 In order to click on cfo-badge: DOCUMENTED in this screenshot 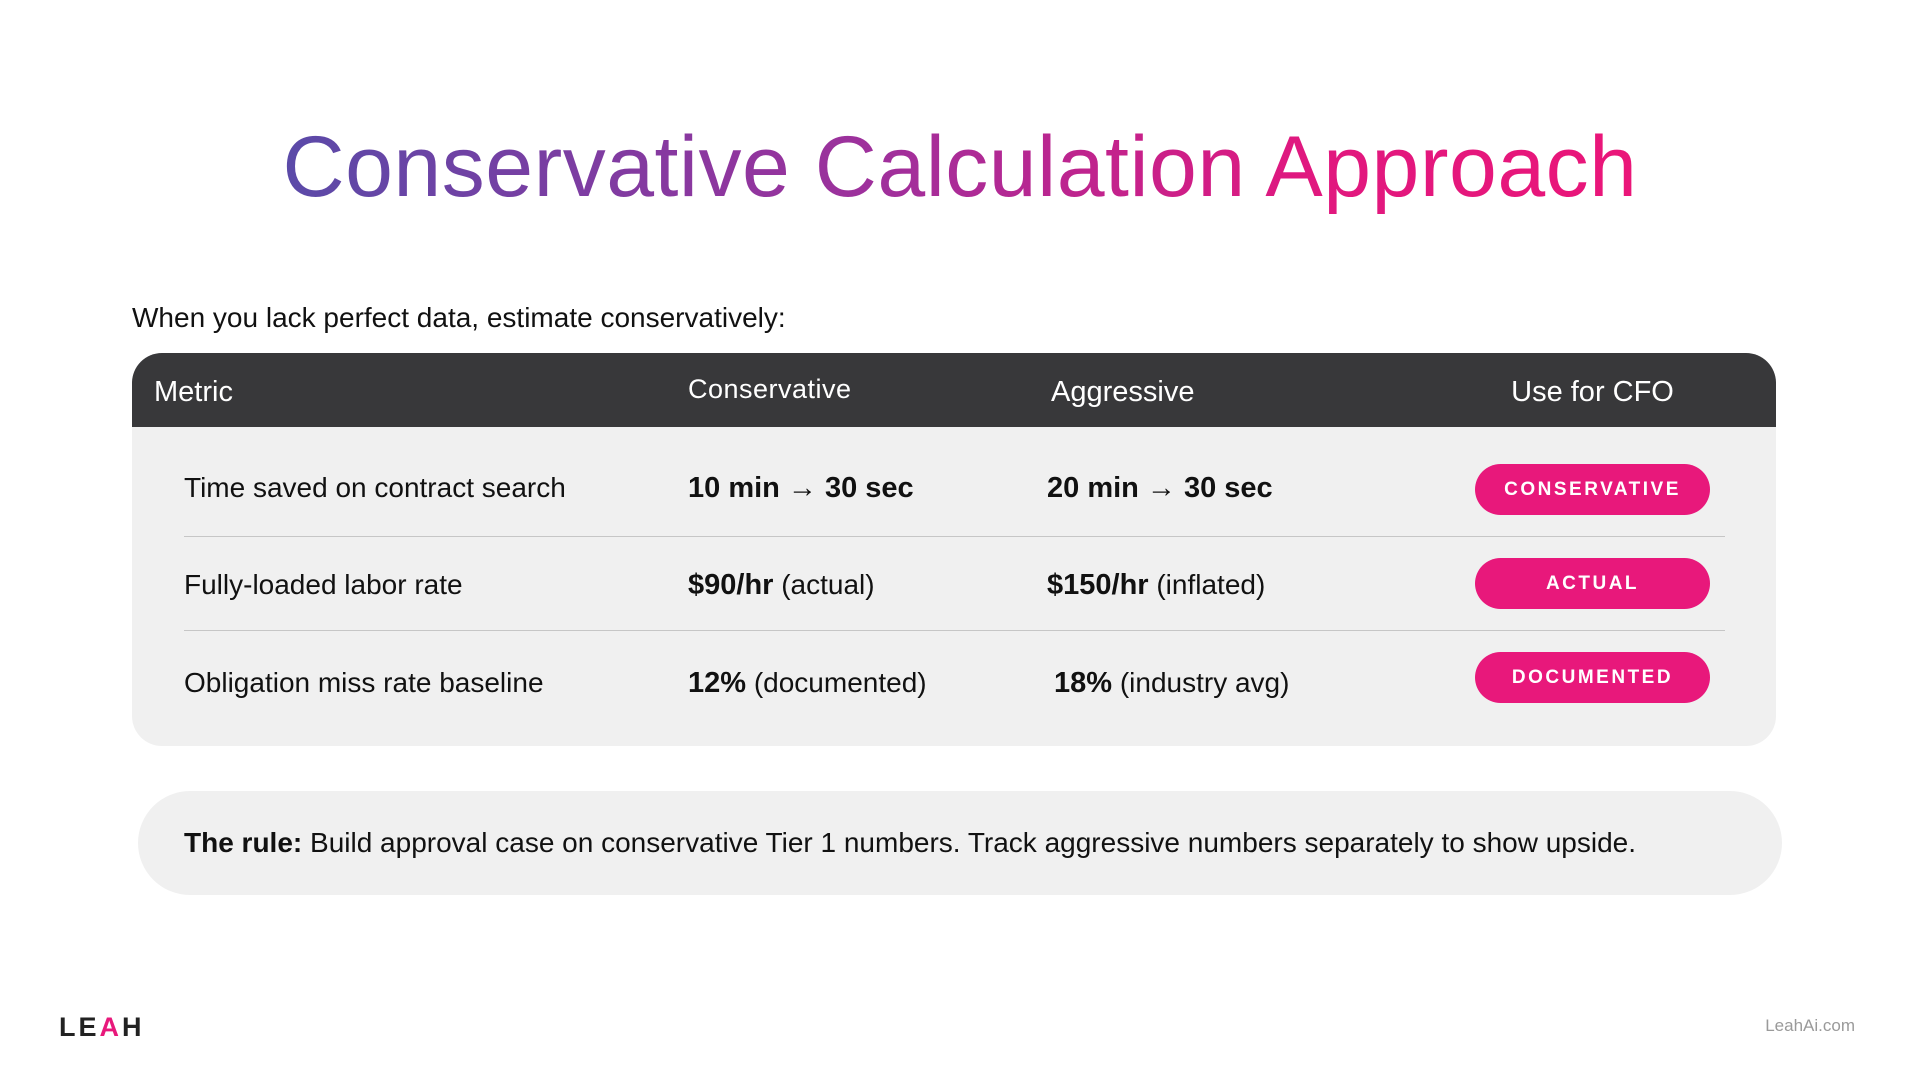, I will do `click(1592, 677)`.